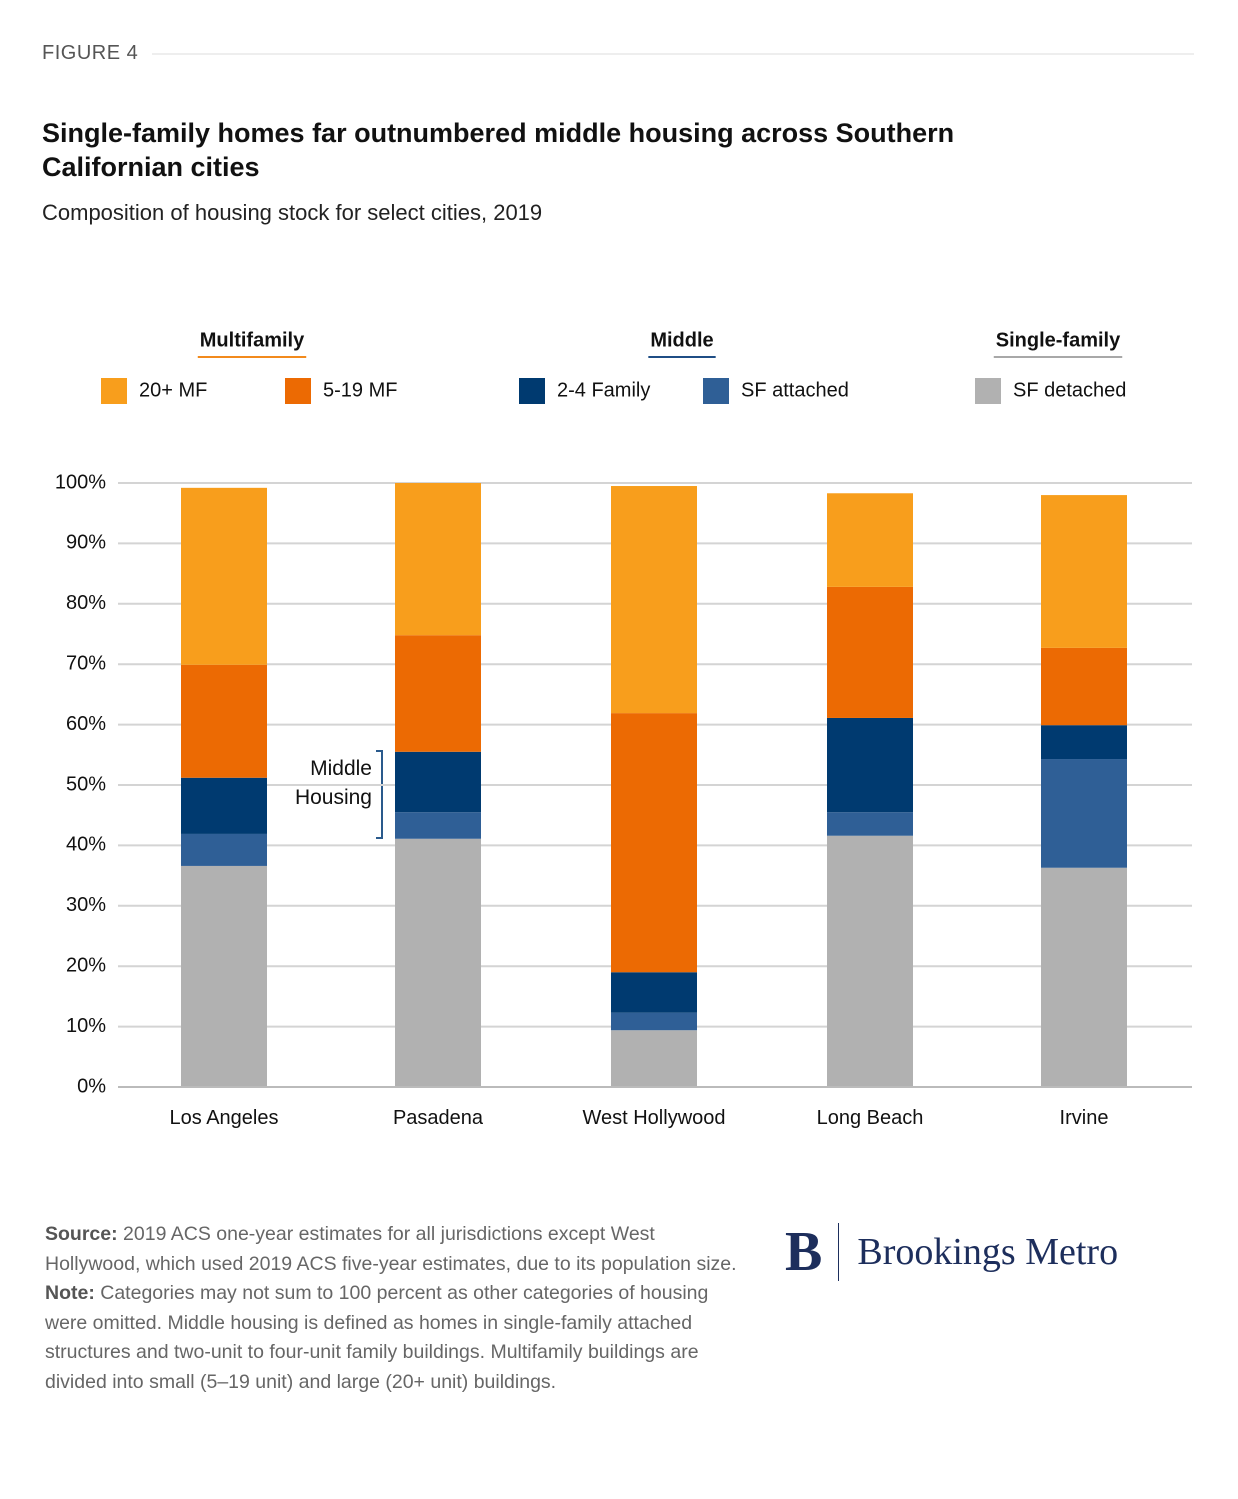 Image resolution: width=1238 pixels, height=1499 pixels. I want to click on y-tick-label: 40%, so click(86, 845).